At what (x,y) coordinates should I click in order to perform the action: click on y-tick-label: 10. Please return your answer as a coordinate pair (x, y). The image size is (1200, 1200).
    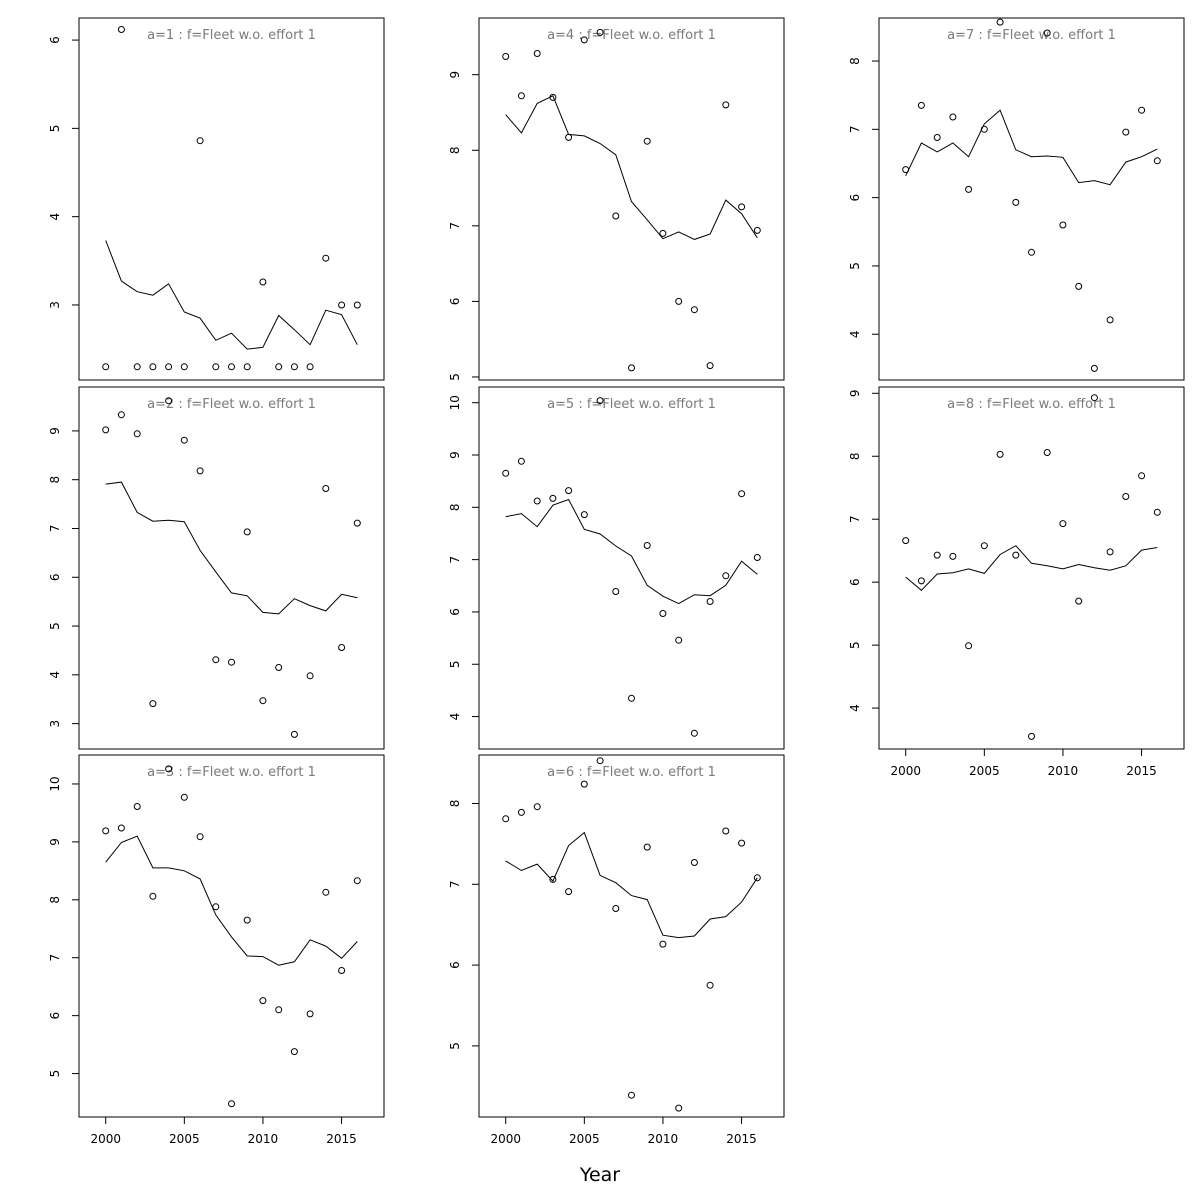
    Looking at the image, I should click on (55, 783).